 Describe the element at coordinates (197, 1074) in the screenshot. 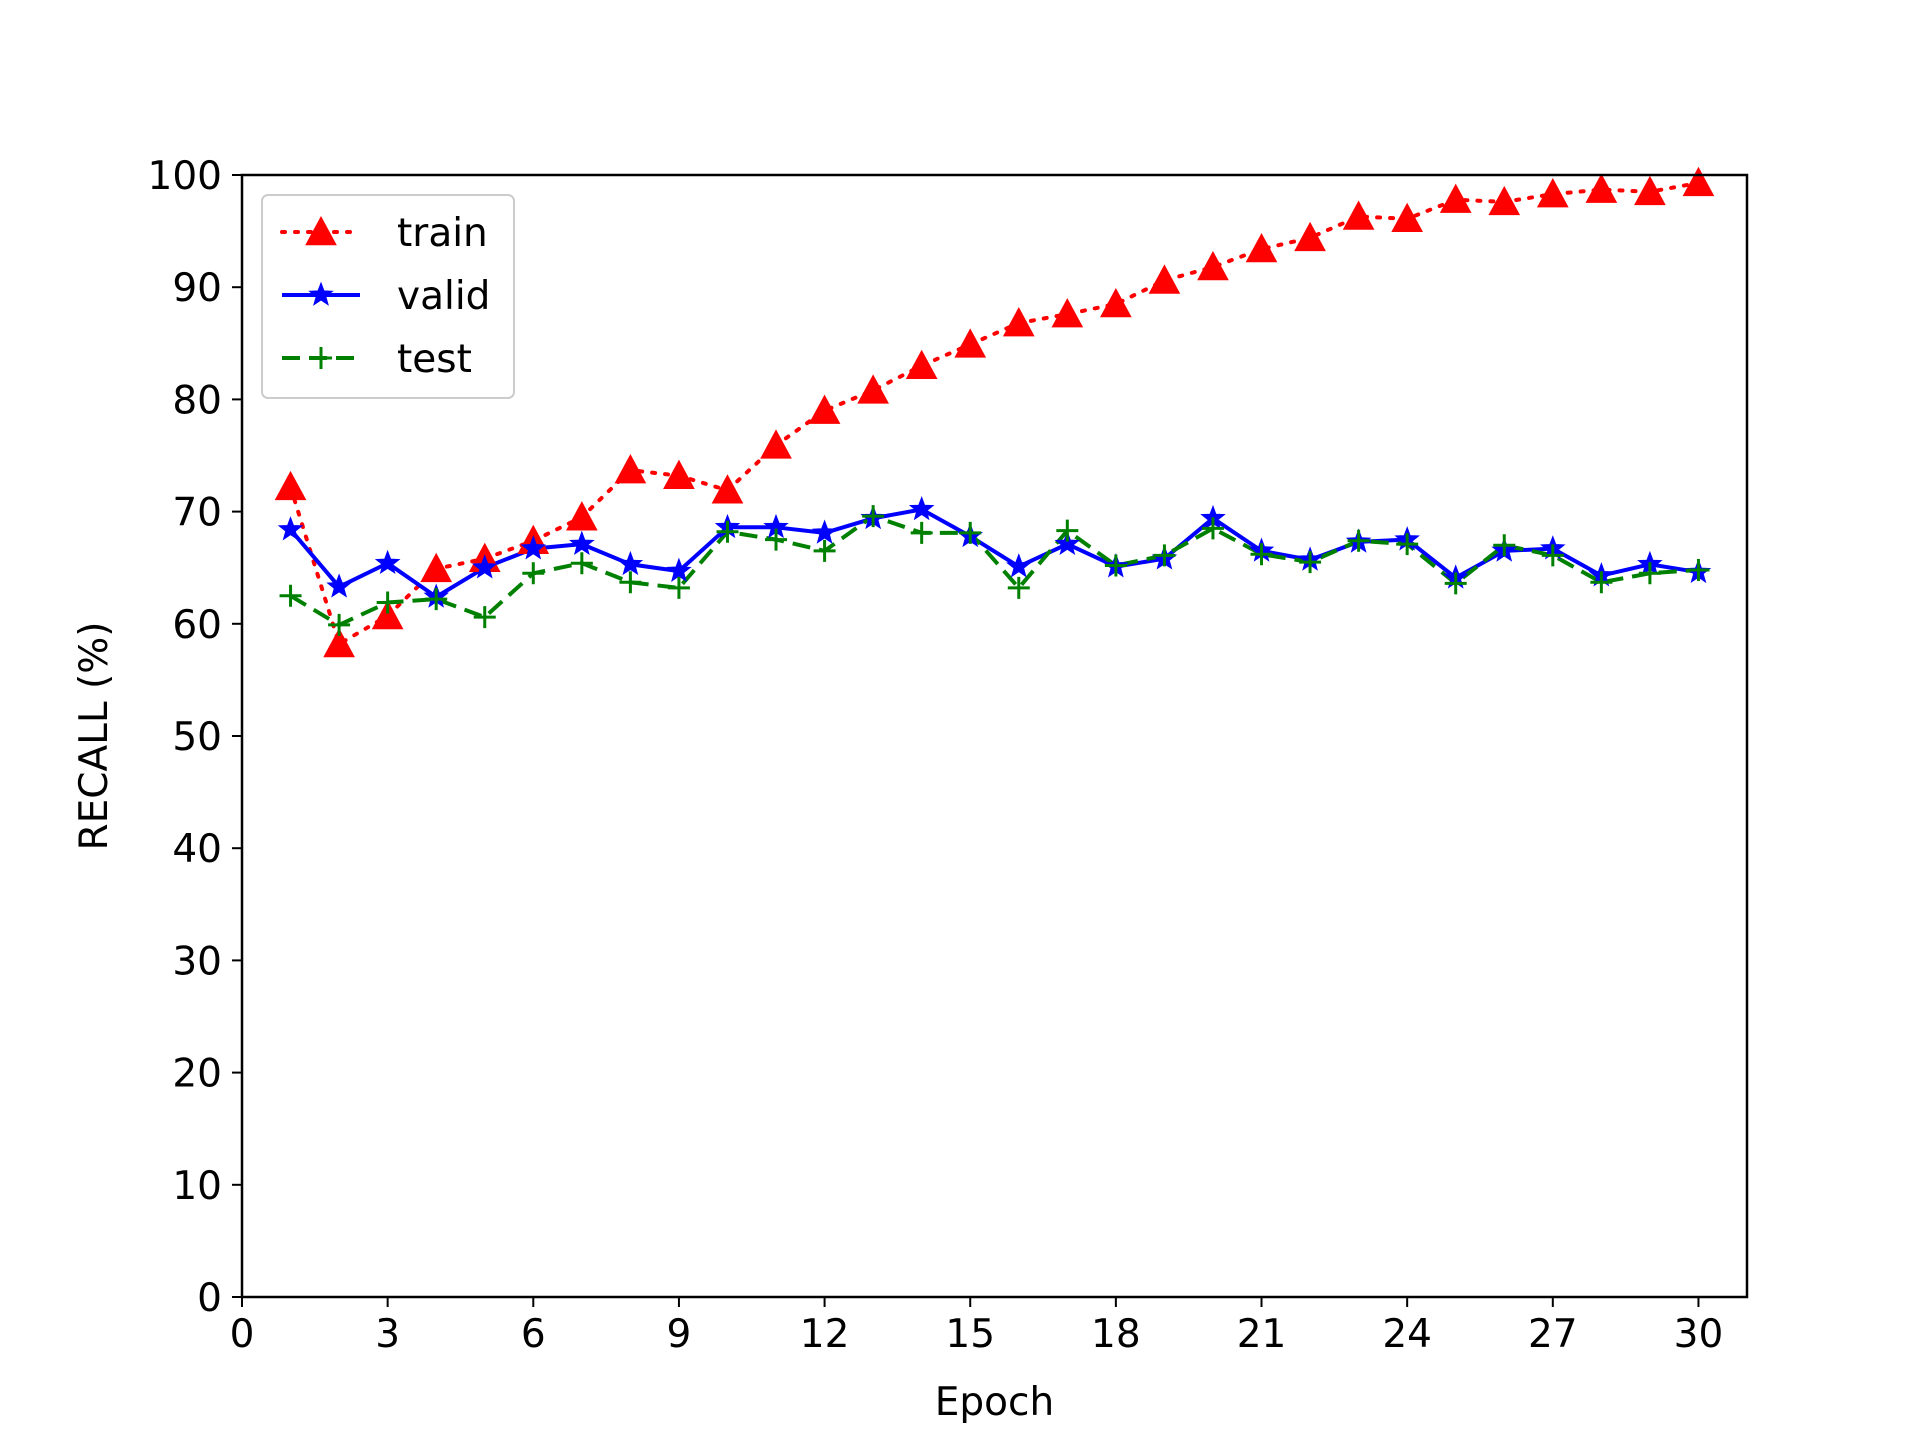

I see `y-tick-label: 20` at that location.